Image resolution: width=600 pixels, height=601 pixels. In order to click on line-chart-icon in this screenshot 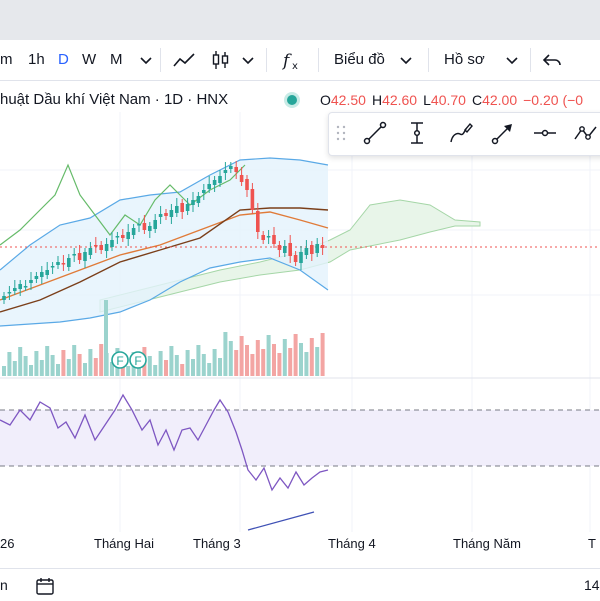, I will do `click(184, 60)`.